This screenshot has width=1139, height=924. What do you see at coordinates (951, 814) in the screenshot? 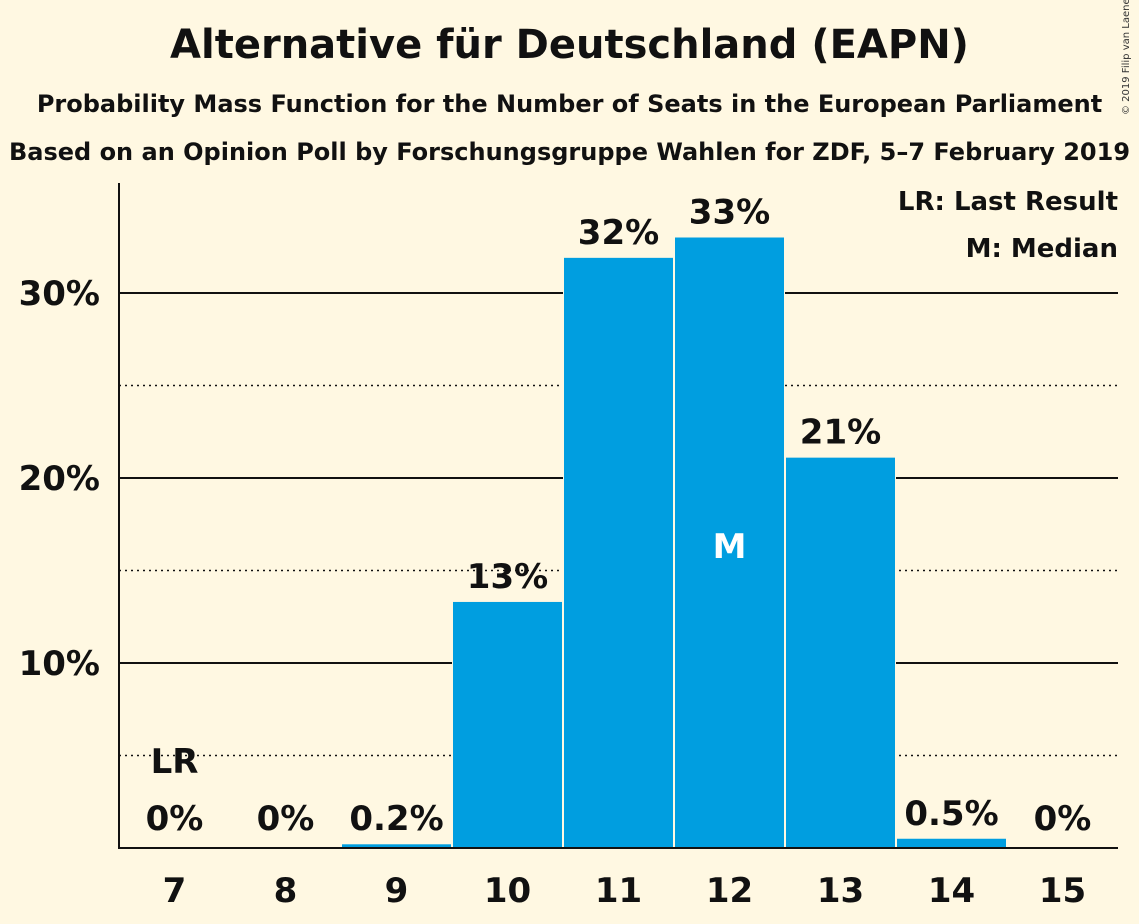
I see `data-label: 0.5%` at bounding box center [951, 814].